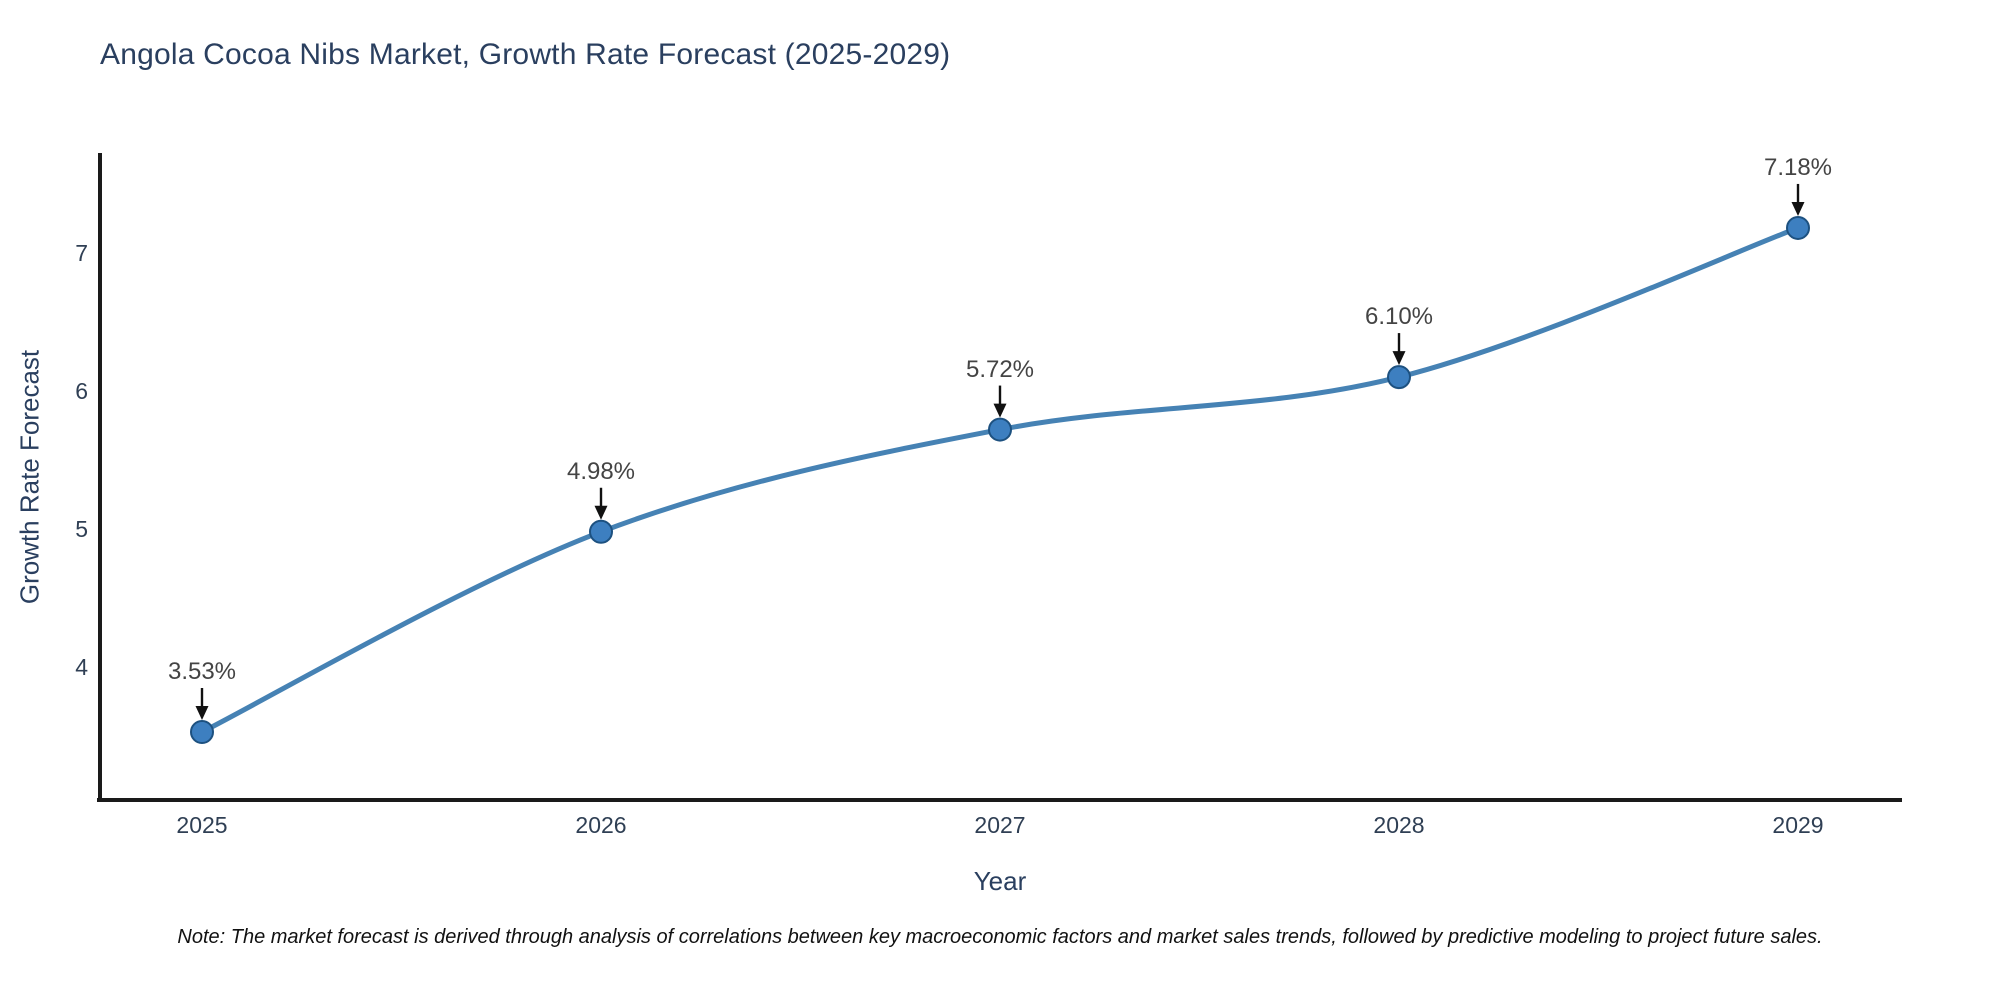 This screenshot has width=2000, height=1000. I want to click on x-tick-label: 2025, so click(202, 825).